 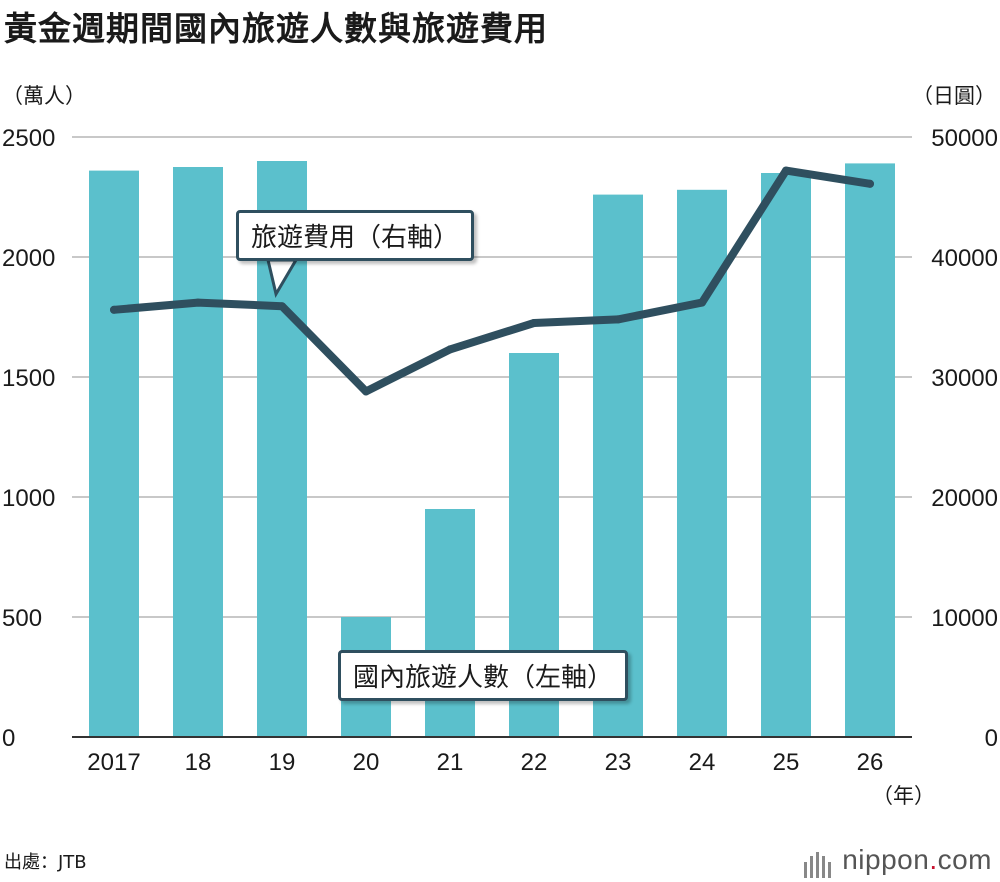 I want to click on right-tick-label: 50000, so click(x=964, y=138).